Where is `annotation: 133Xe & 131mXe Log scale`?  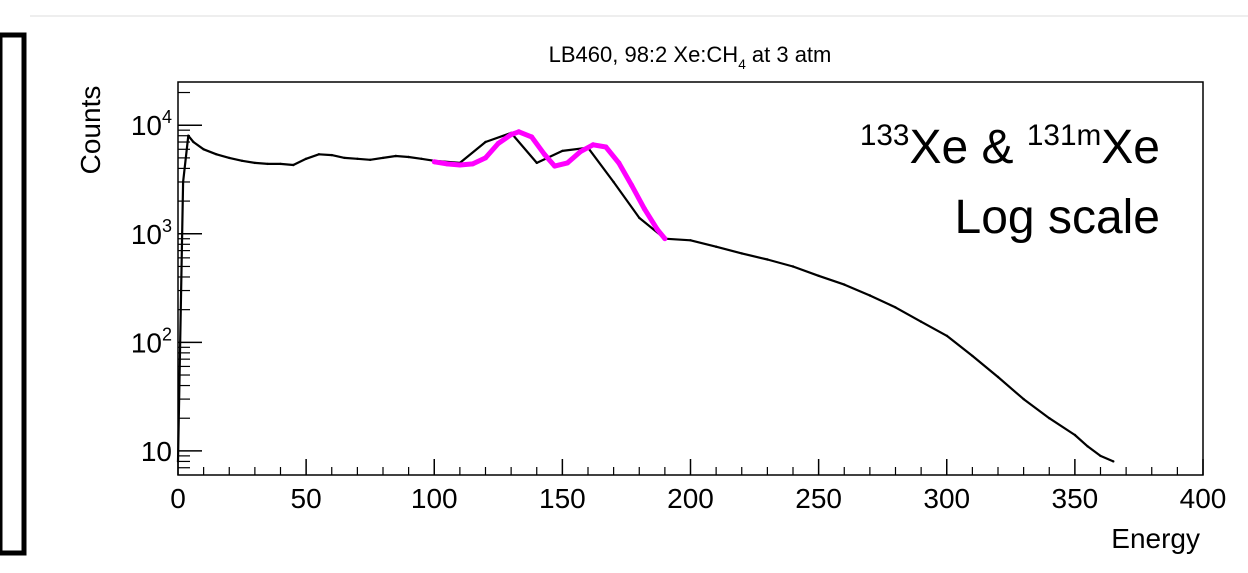 annotation: 133Xe & 131mXe Log scale is located at coordinates (1010, 181).